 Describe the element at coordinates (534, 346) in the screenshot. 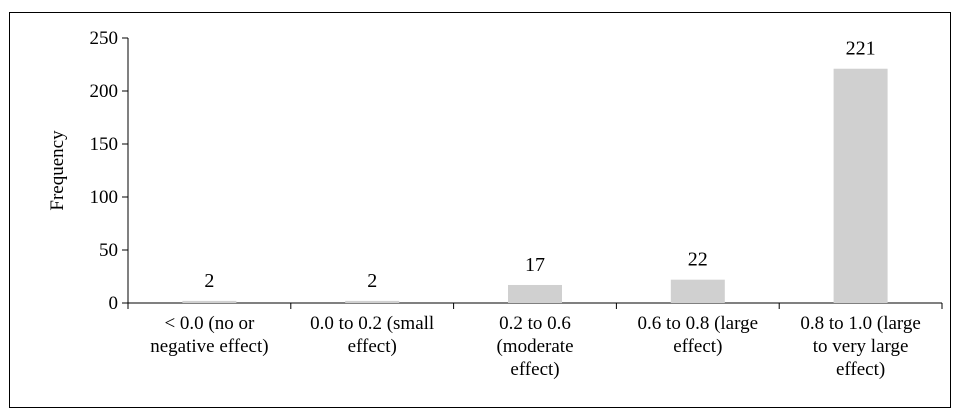

I see `x-category-label: 0.2 to 0.6 (moderate effect)` at that location.